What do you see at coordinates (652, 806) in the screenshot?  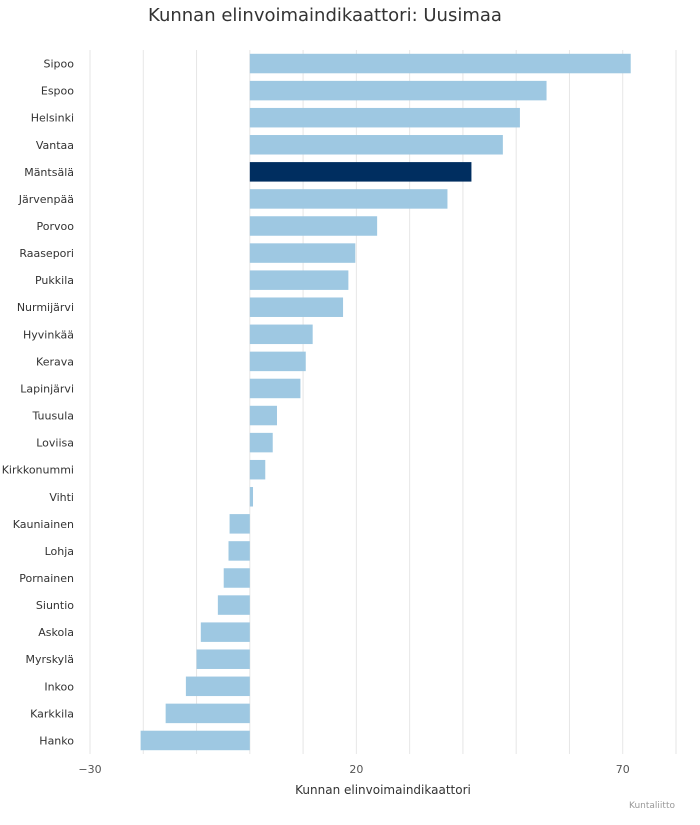 I see `credit-link: Kuntaliitto` at bounding box center [652, 806].